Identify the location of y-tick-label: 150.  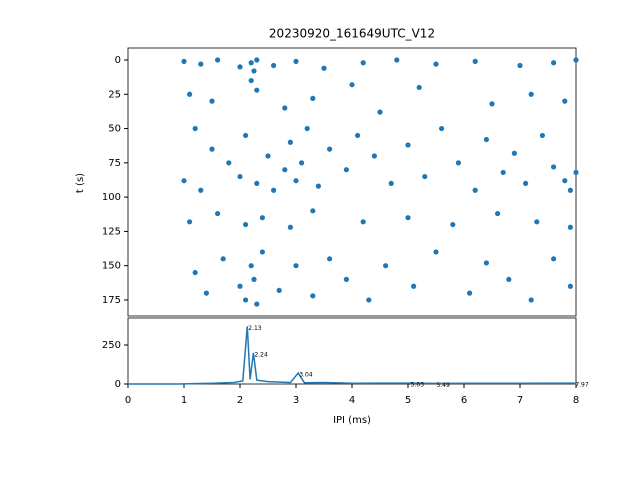
(111, 266).